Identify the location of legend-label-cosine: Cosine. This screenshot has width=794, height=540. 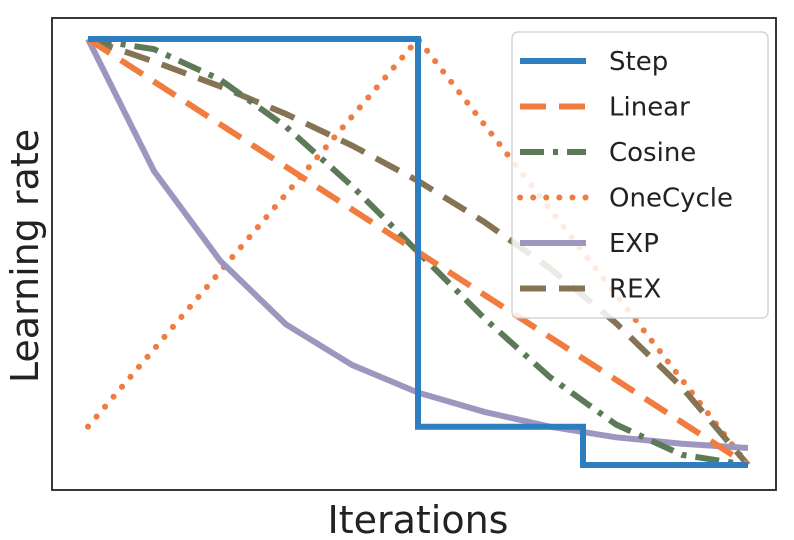
(652, 153).